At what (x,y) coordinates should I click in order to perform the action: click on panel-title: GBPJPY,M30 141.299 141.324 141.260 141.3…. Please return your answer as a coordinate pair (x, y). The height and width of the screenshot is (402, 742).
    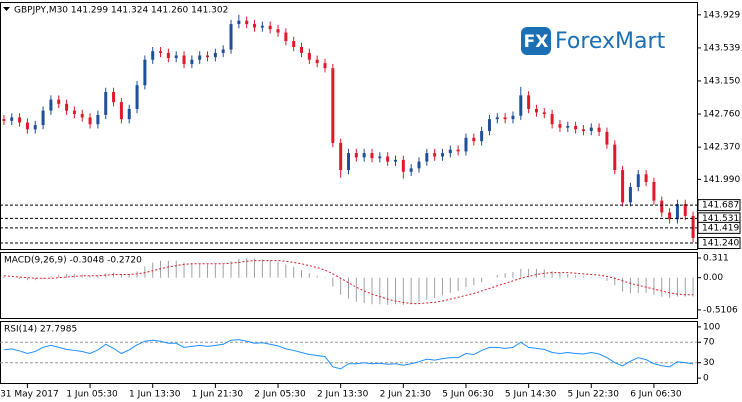
    Looking at the image, I should click on (121, 11).